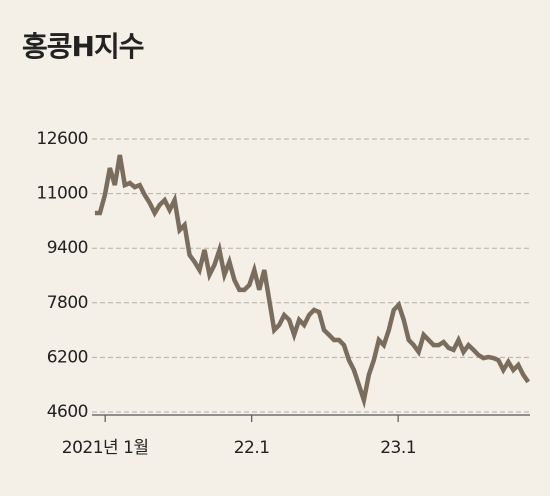 Image resolution: width=550 pixels, height=496 pixels. I want to click on y-tick-label: 12600, so click(62, 139).